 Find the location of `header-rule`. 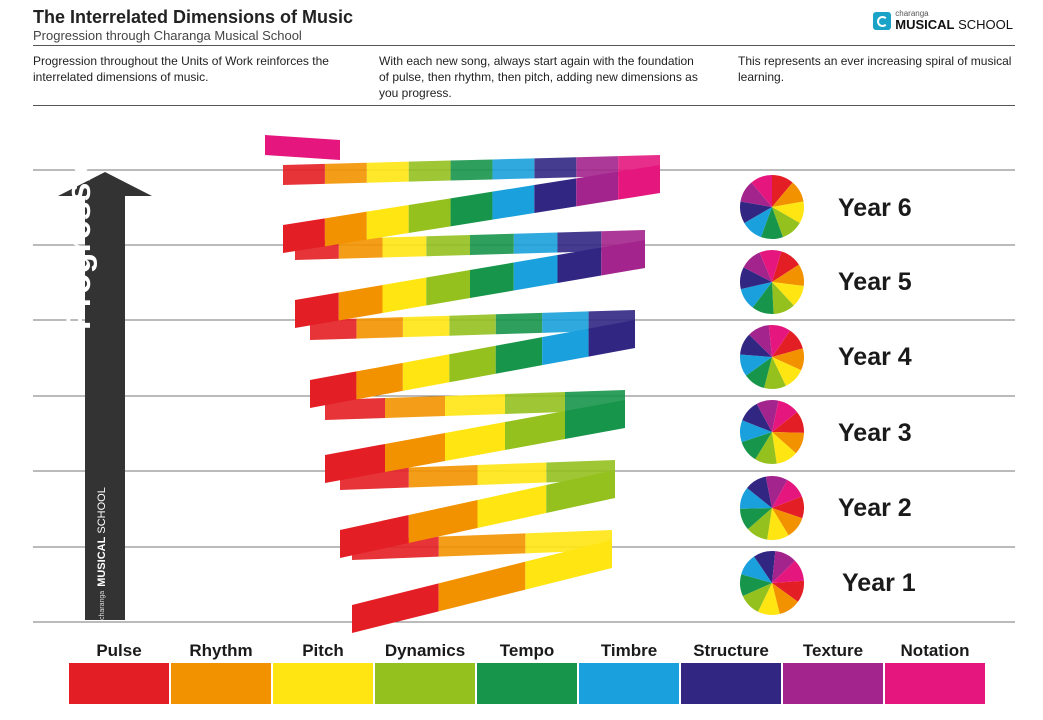

header-rule is located at coordinates (524, 45).